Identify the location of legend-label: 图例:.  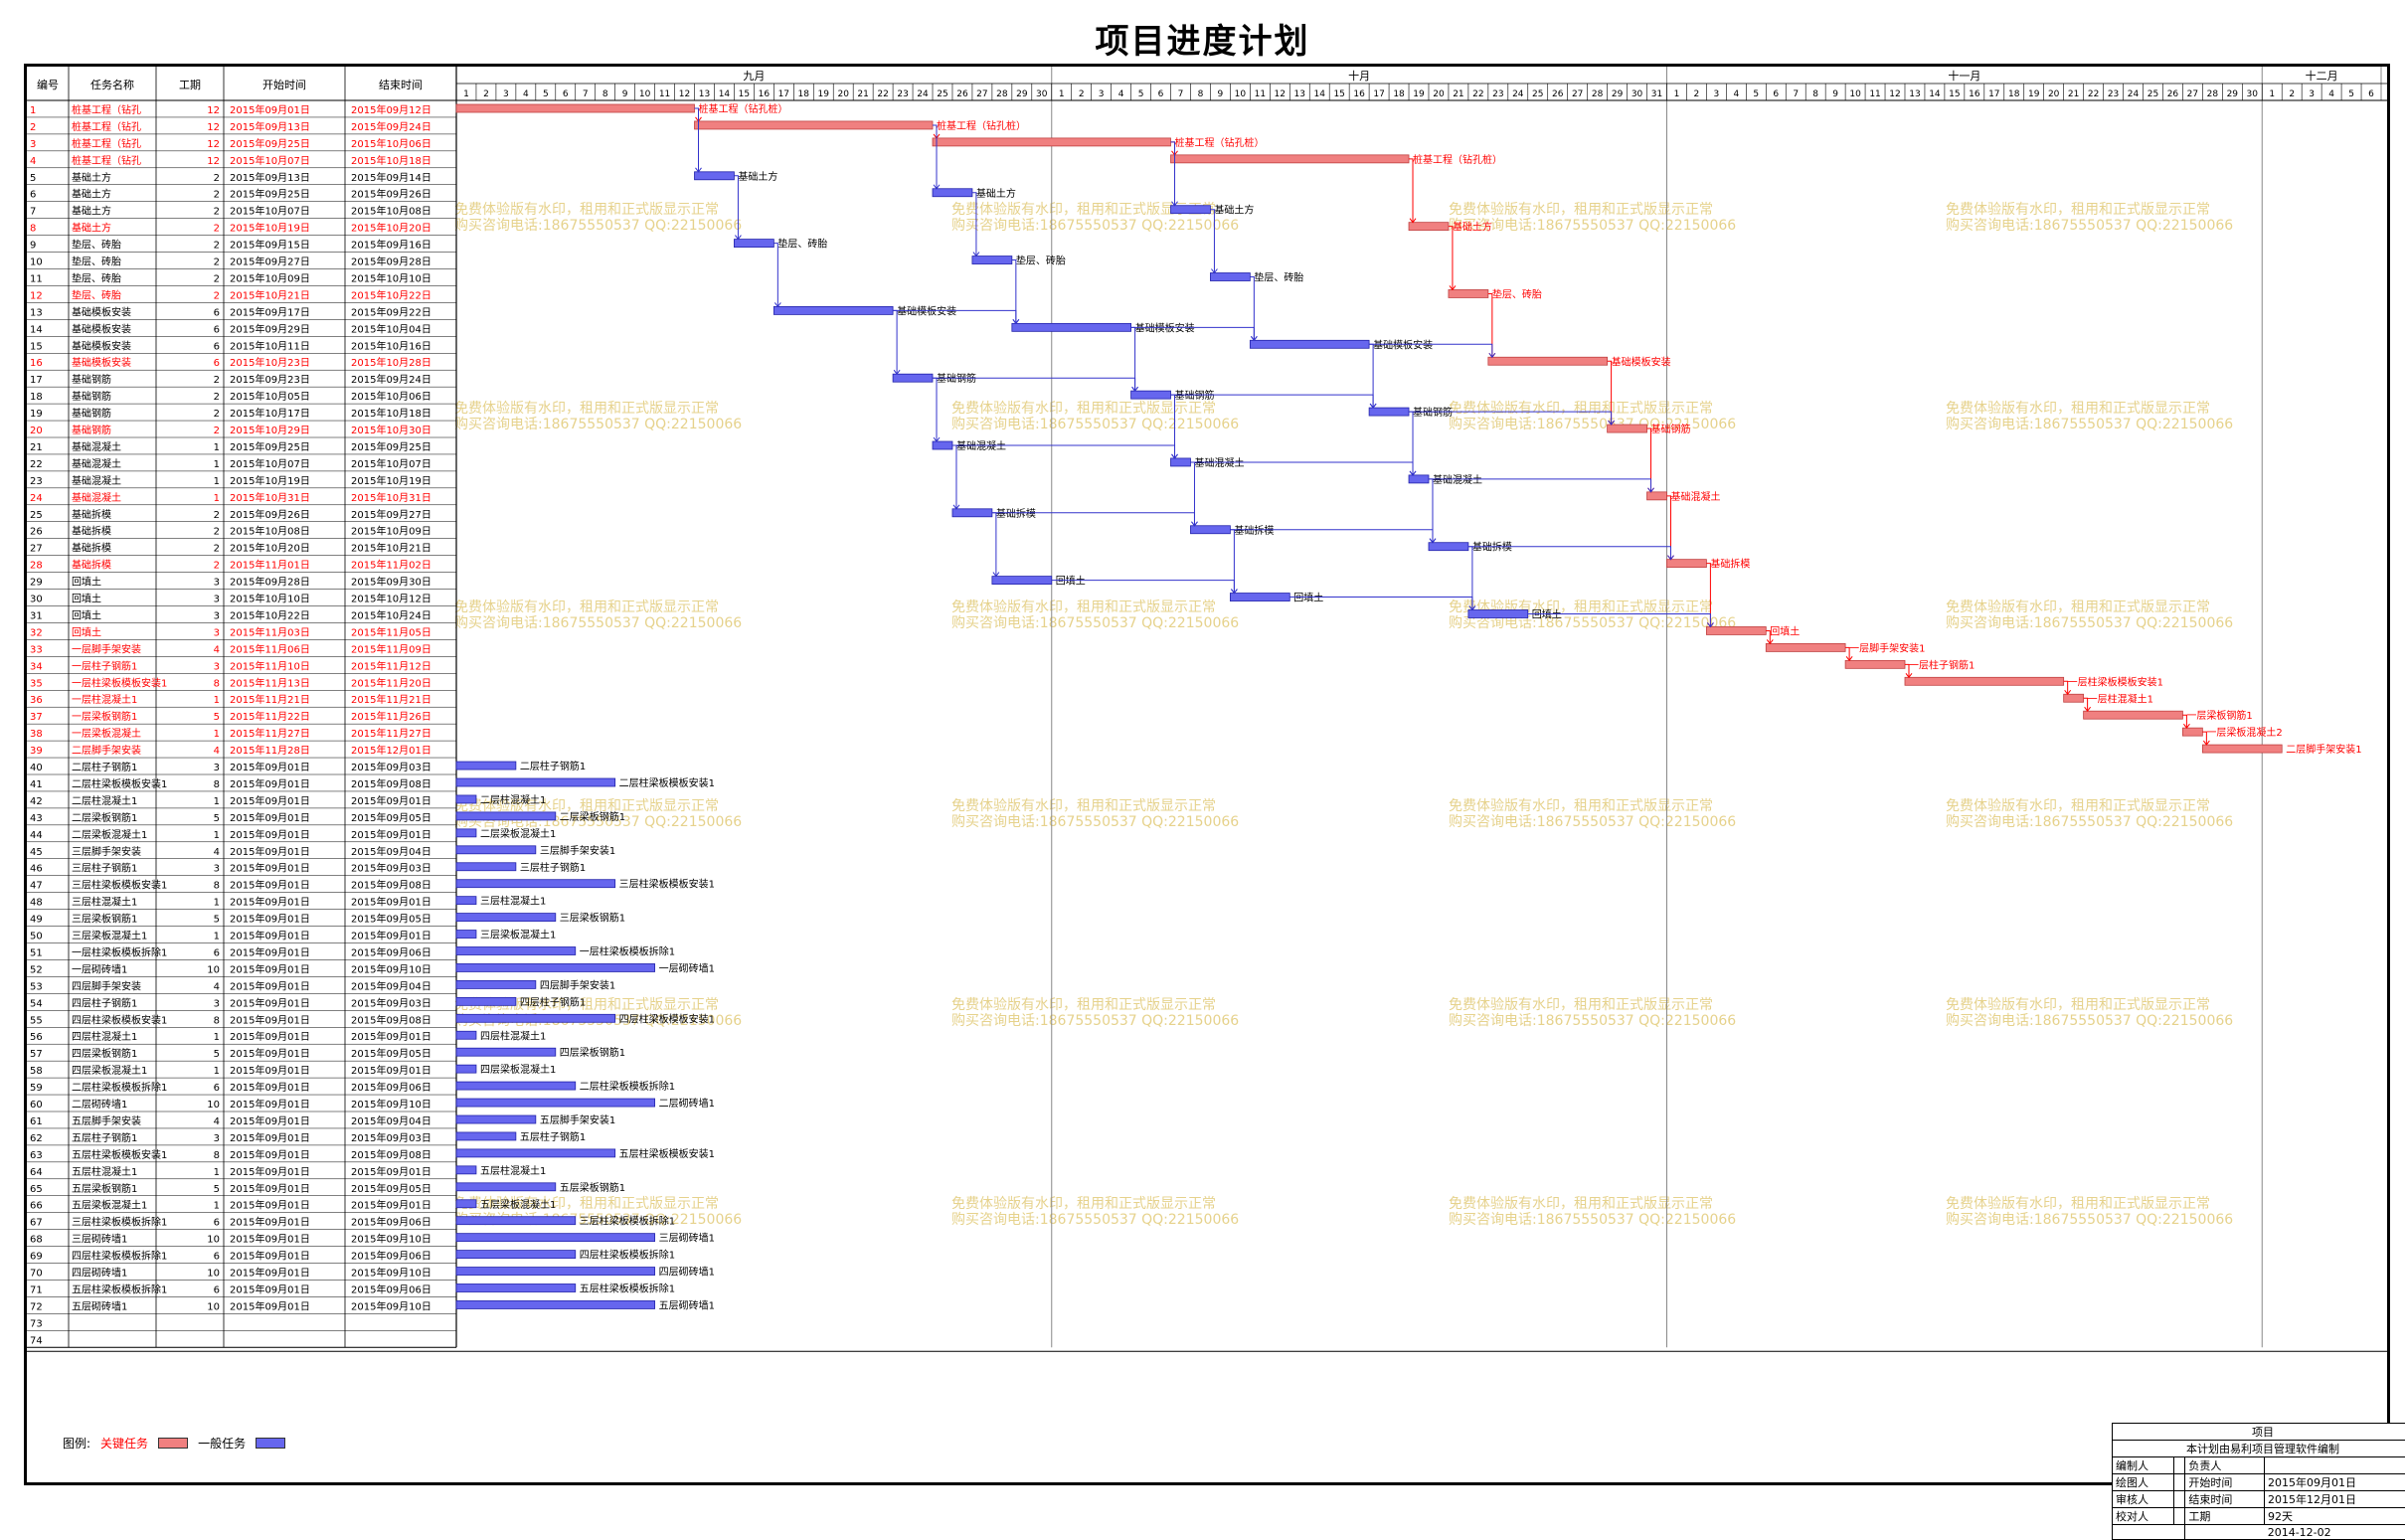
(76, 1443).